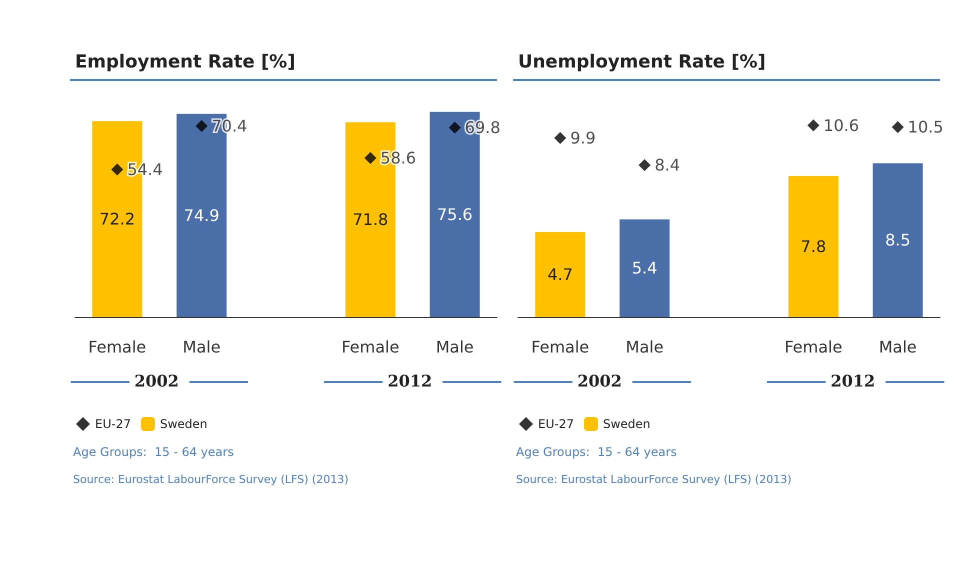 This screenshot has width=968, height=561. Describe the element at coordinates (117, 219) in the screenshot. I see `data-label: 72.2` at that location.